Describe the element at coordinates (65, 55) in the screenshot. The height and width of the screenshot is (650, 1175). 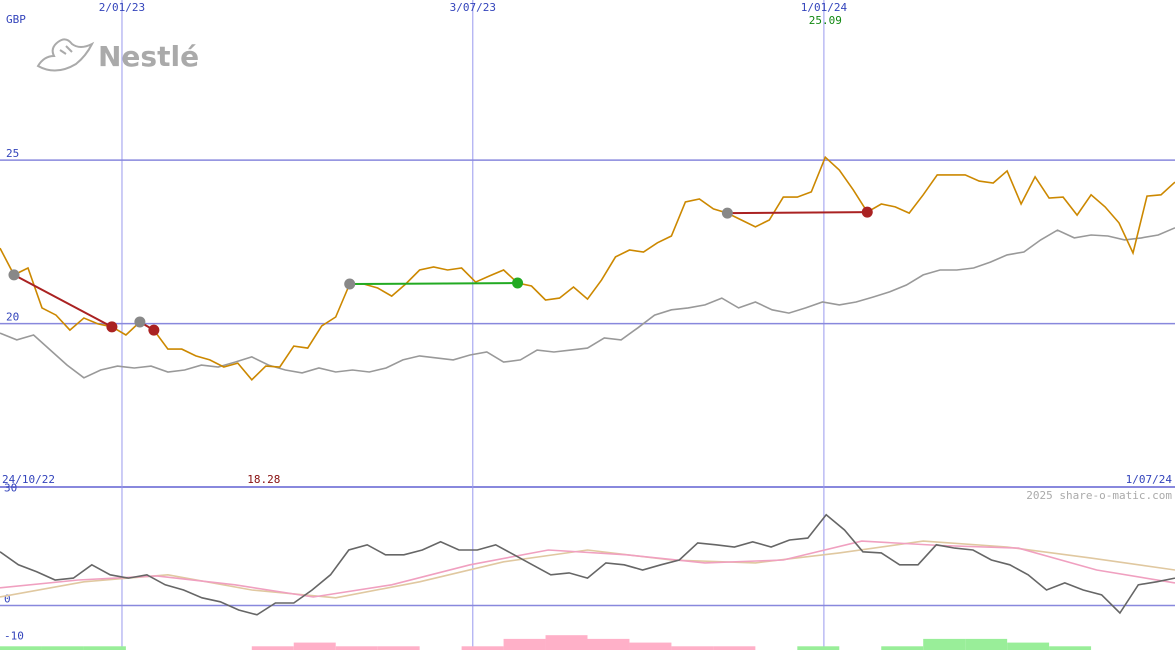
I see `logo-mark` at that location.